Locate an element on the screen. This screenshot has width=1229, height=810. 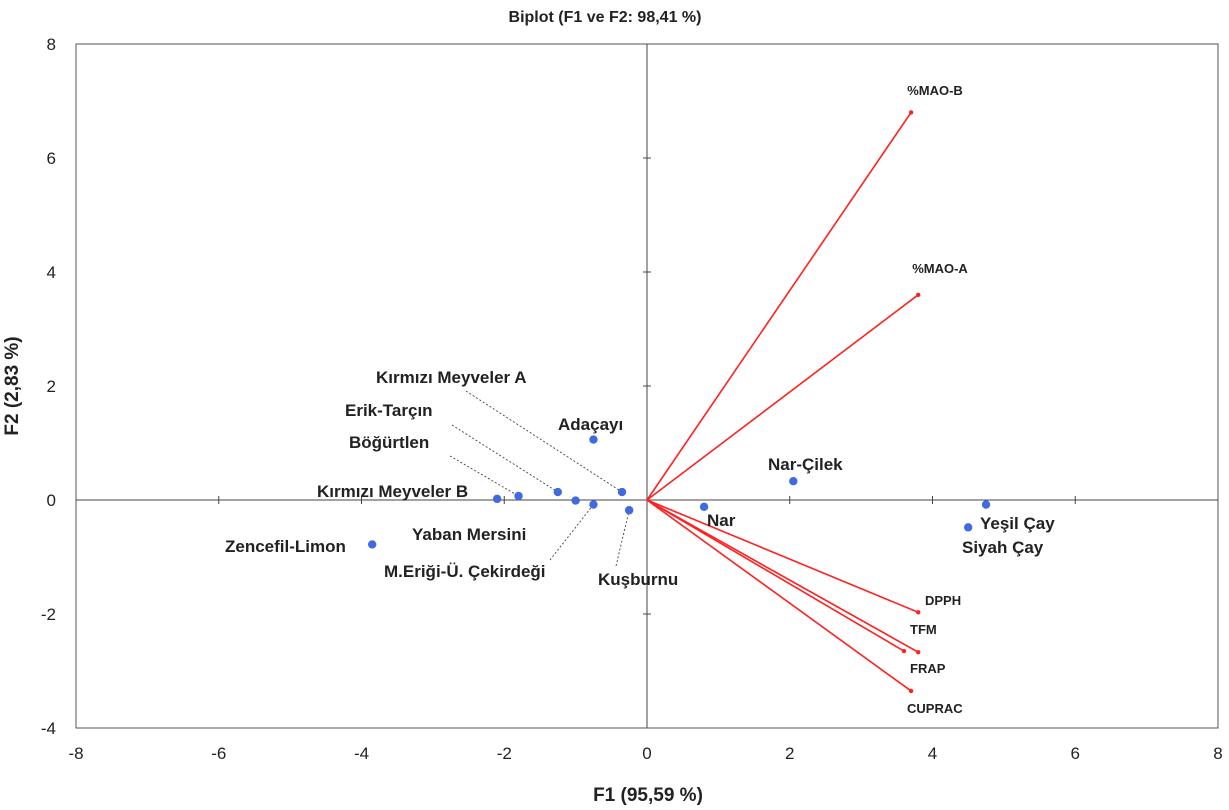
variable-label: %MAO-A is located at coordinates (940, 268).